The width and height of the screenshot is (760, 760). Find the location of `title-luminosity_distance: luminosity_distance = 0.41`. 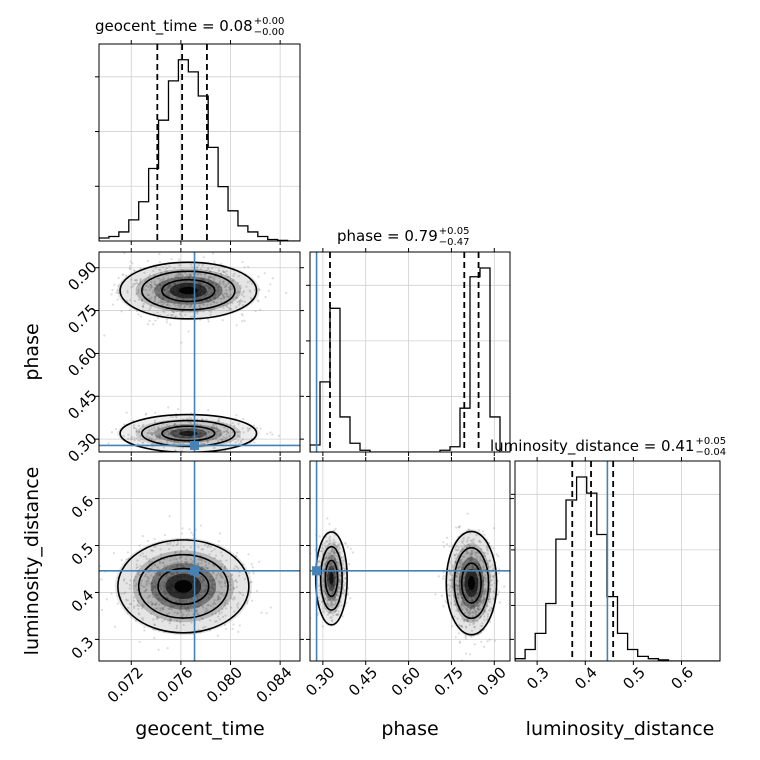

title-luminosity_distance: luminosity_distance = 0.41 is located at coordinates (592, 446).